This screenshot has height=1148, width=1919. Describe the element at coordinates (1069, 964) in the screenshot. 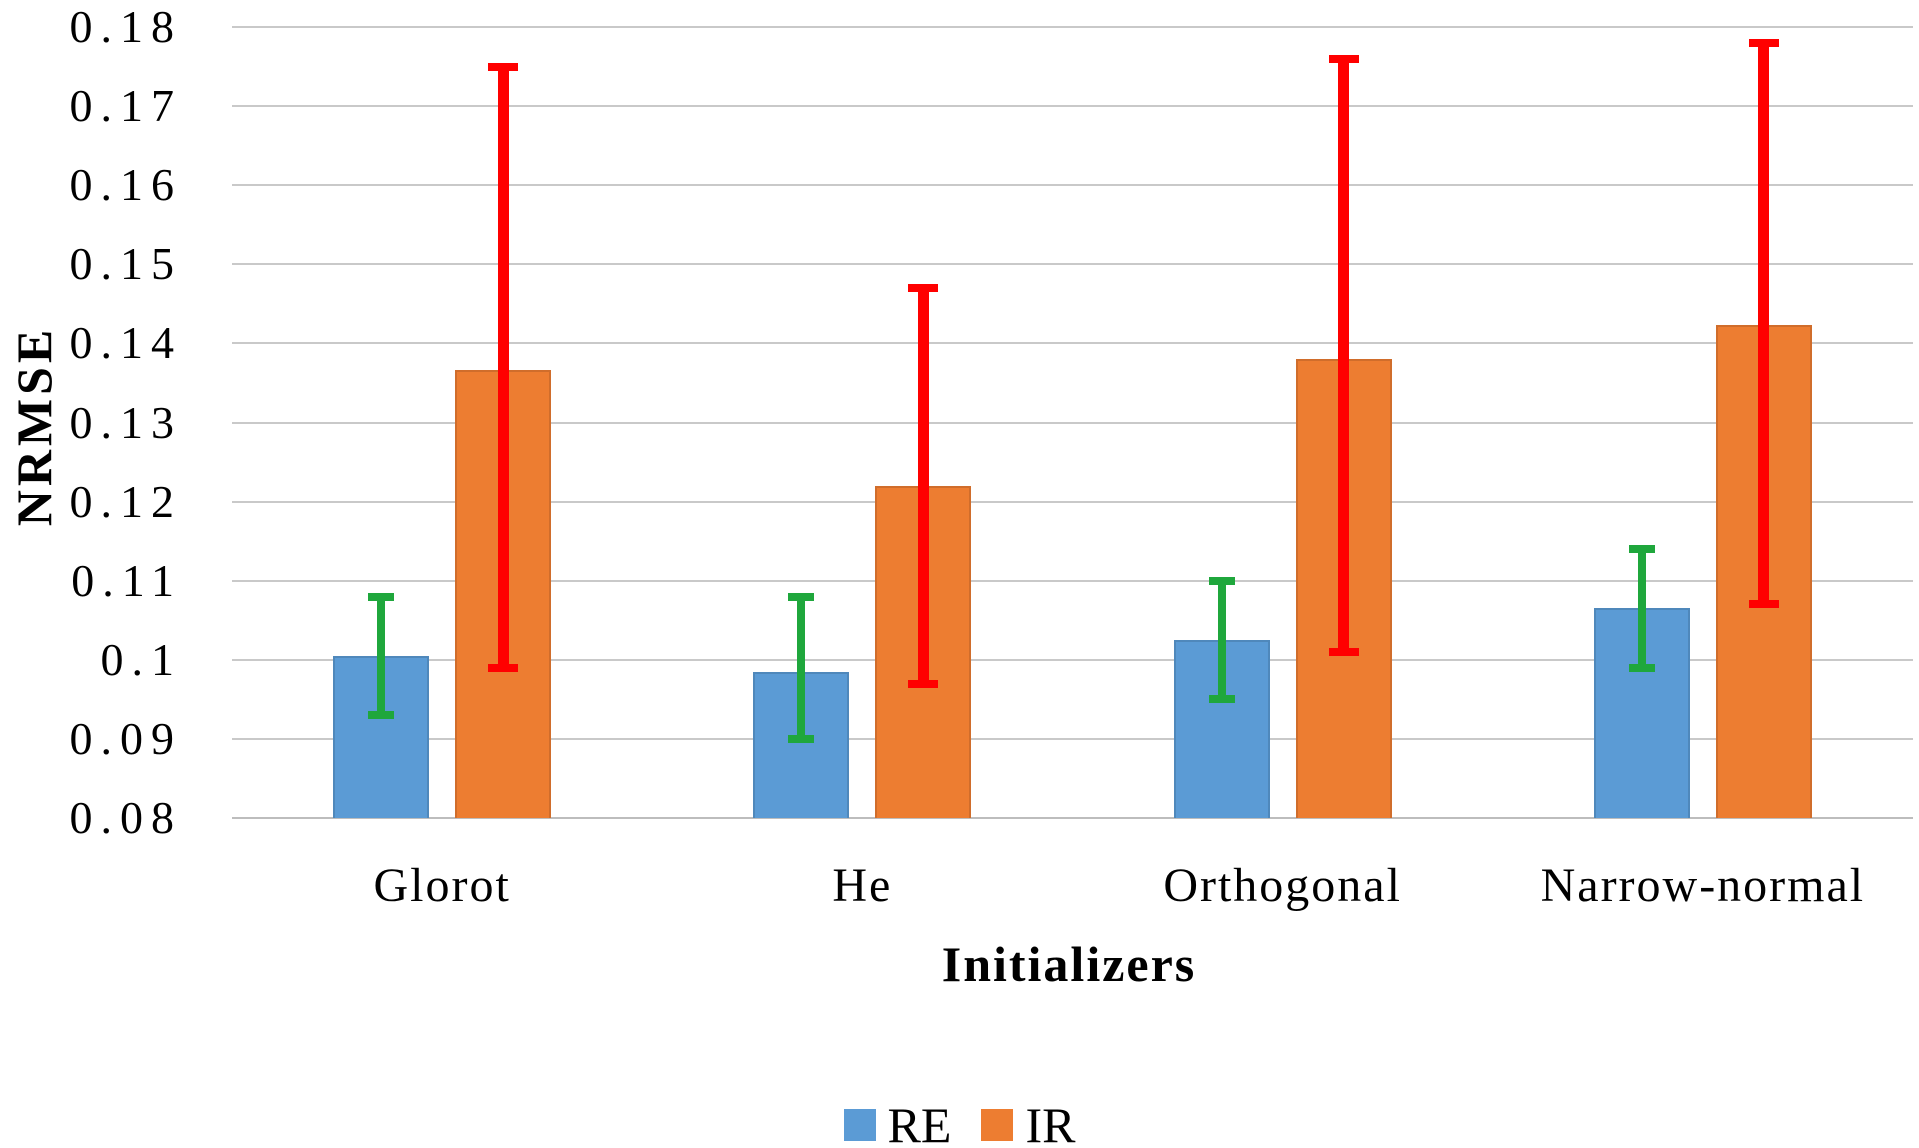

I see `x-axis-title: Initializers` at that location.